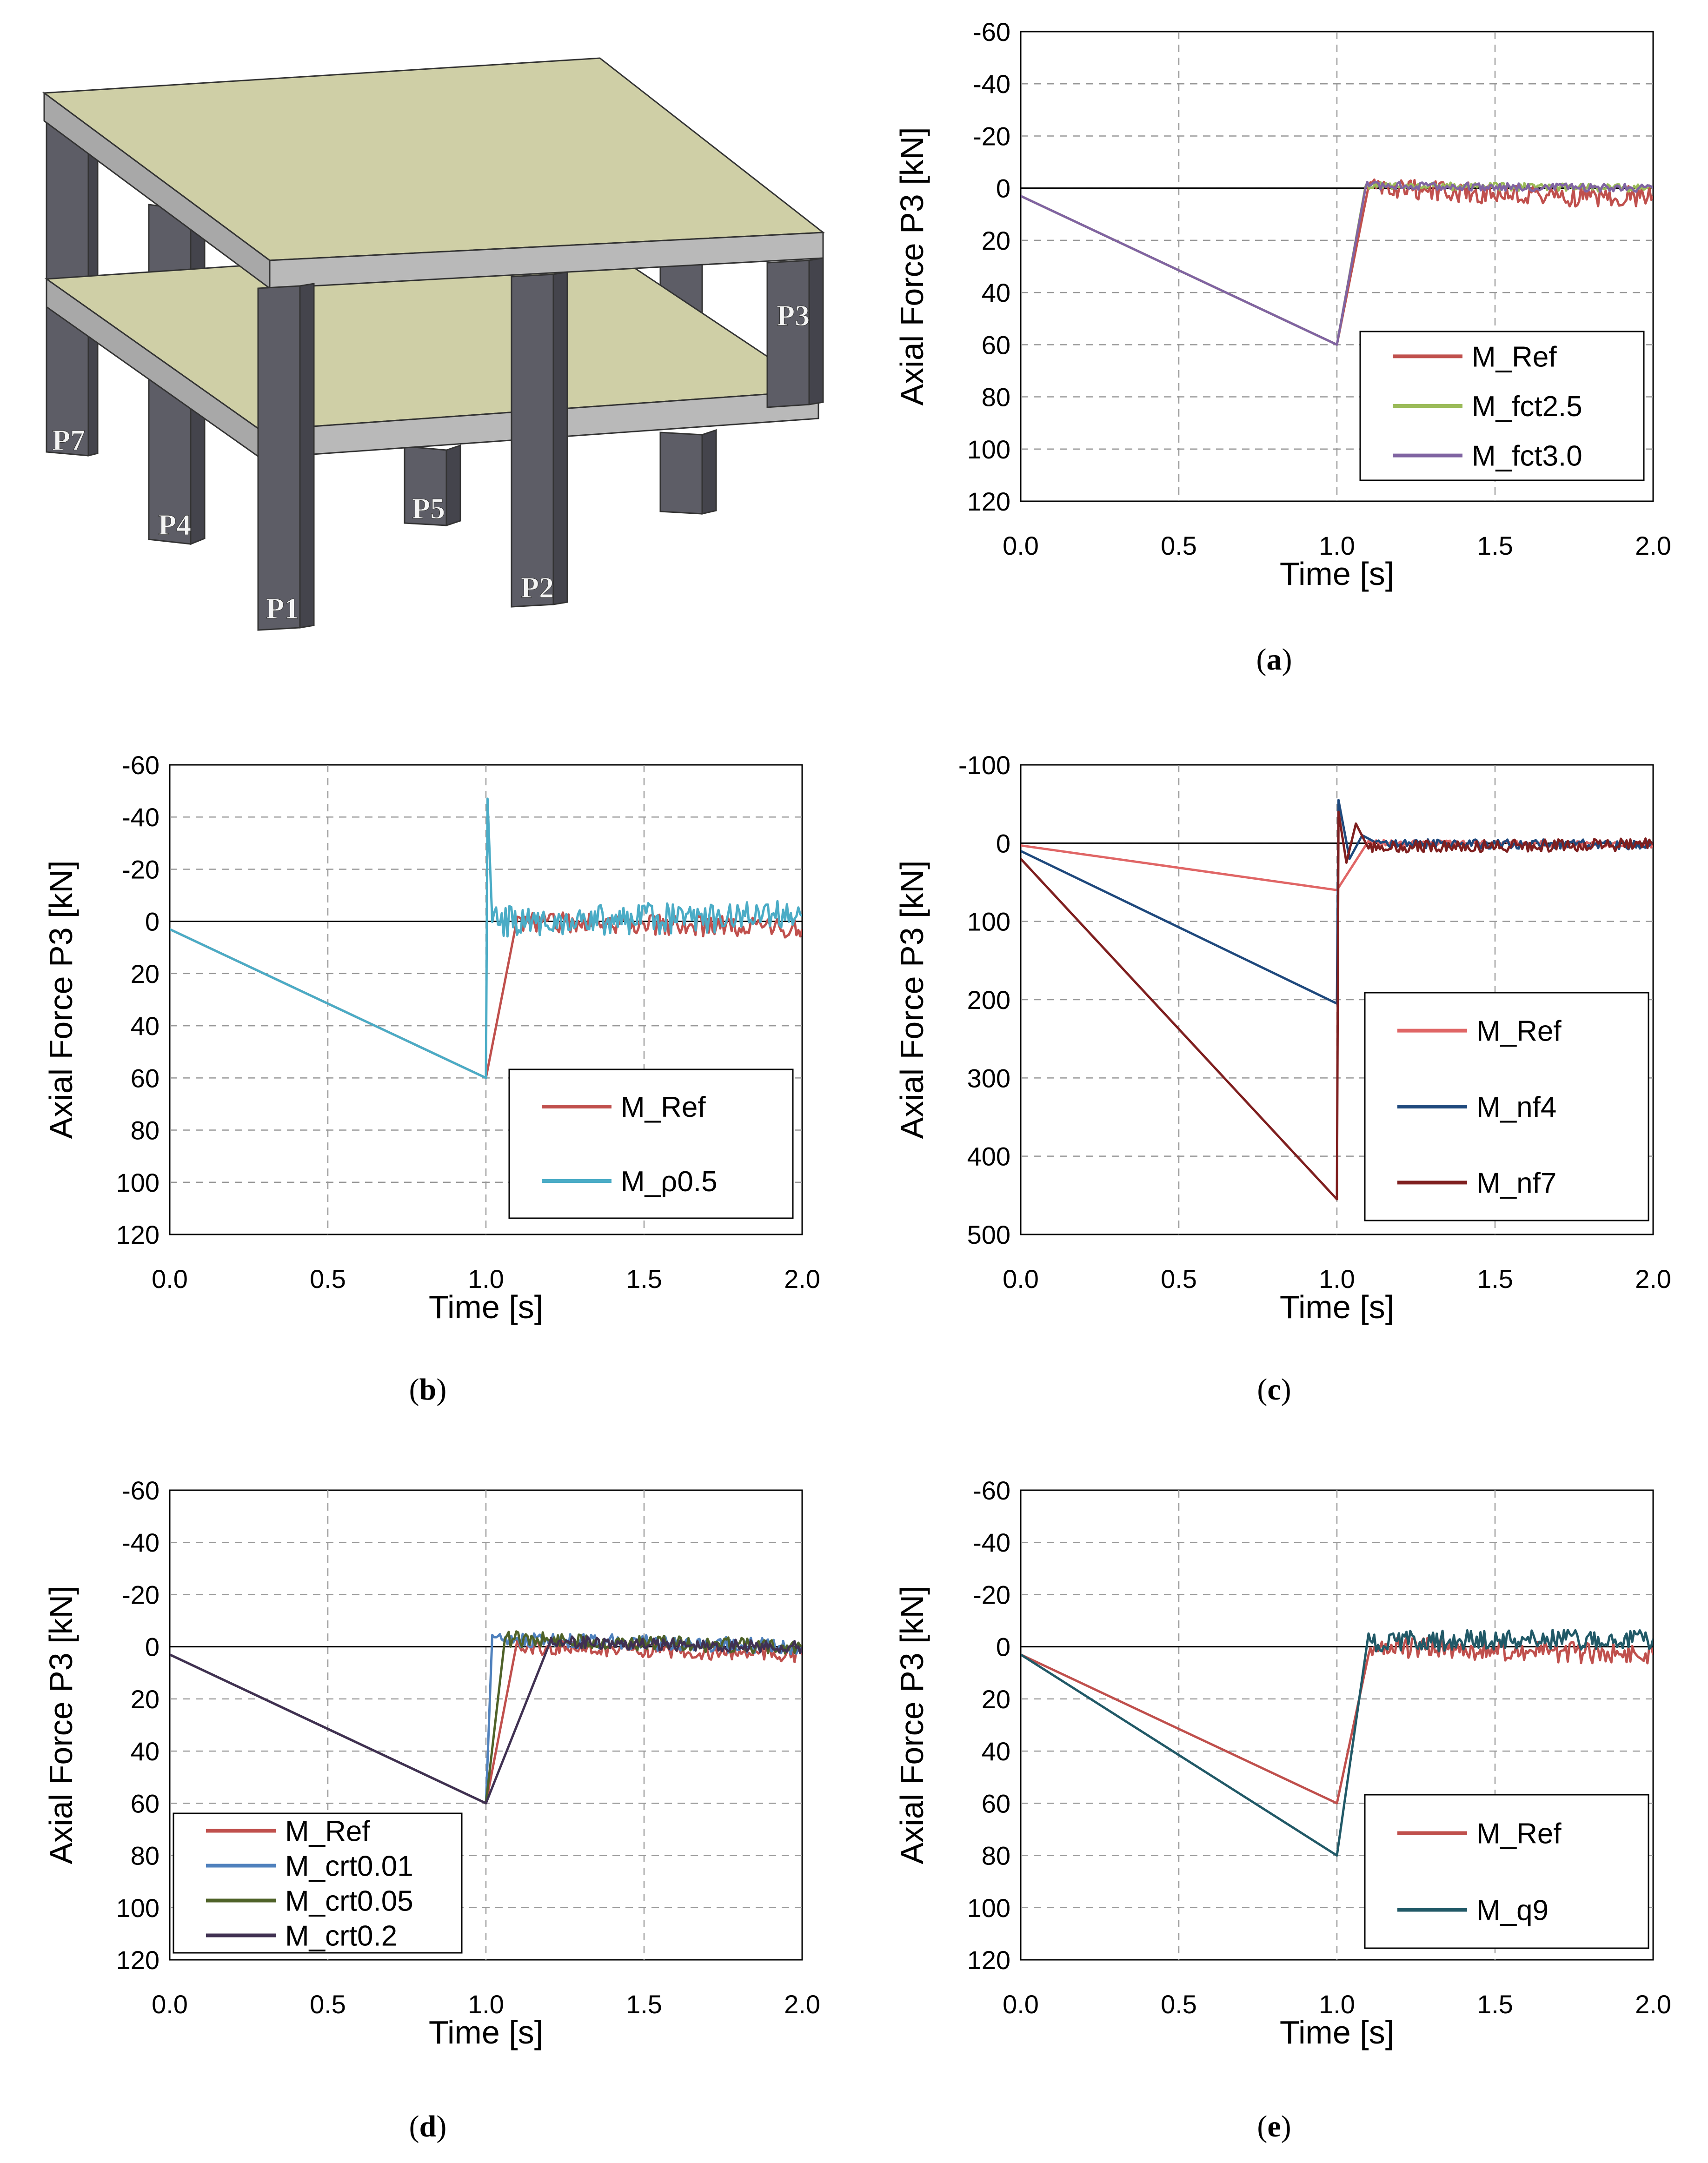  I want to click on column-p3-side, so click(816, 331).